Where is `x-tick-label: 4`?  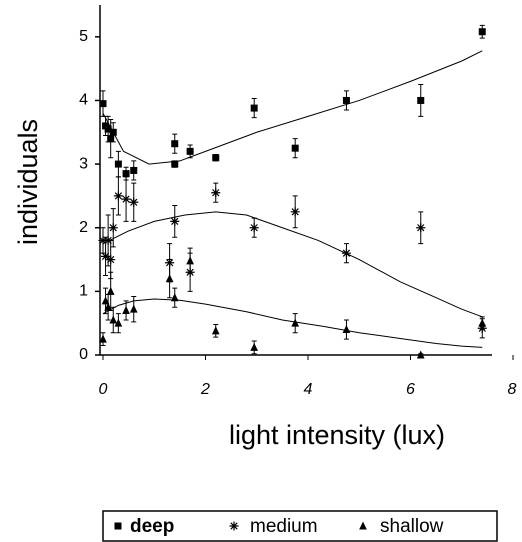 x-tick-label: 4 is located at coordinates (308, 389).